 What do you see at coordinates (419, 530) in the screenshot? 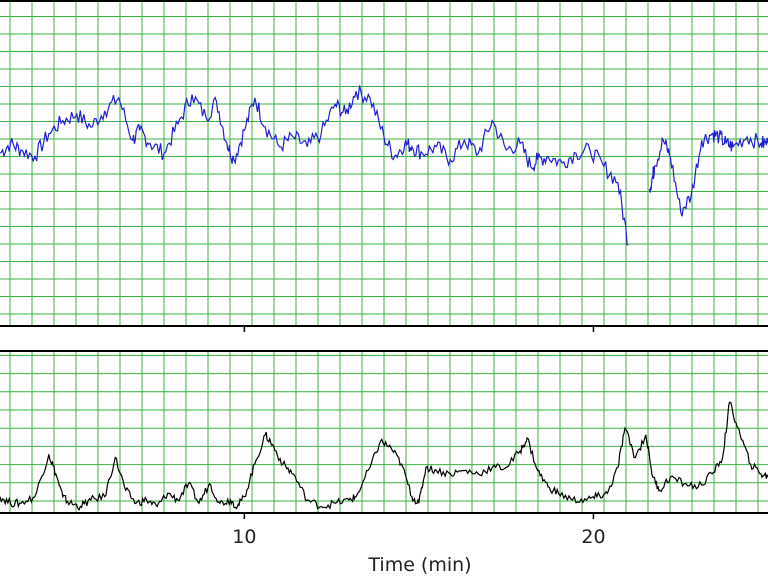
I see `bottom-panel-ticks: 10 20` at bounding box center [419, 530].